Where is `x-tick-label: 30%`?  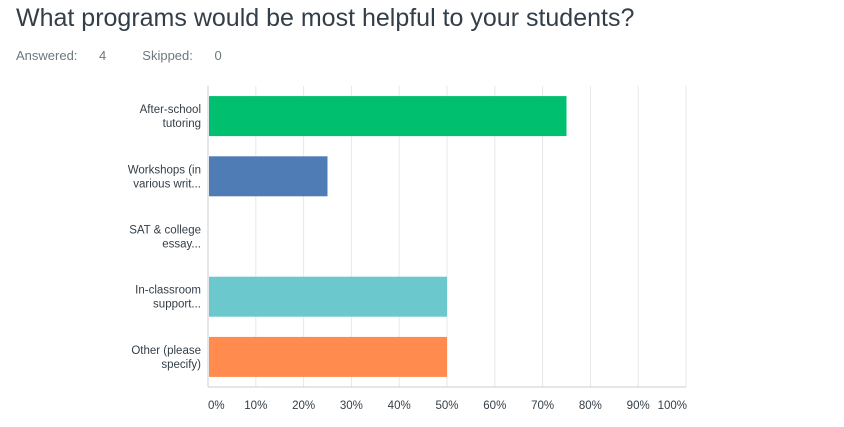 x-tick-label: 30% is located at coordinates (351, 406).